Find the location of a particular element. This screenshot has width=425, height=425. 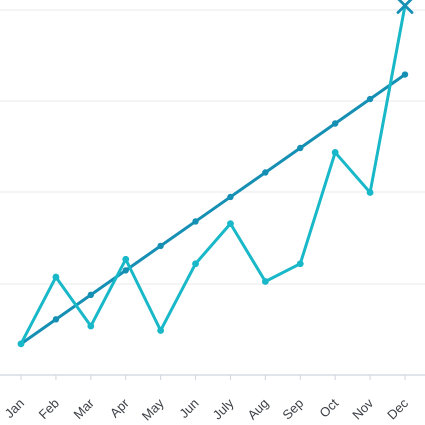

x-axis-label: Mar is located at coordinates (84, 408).